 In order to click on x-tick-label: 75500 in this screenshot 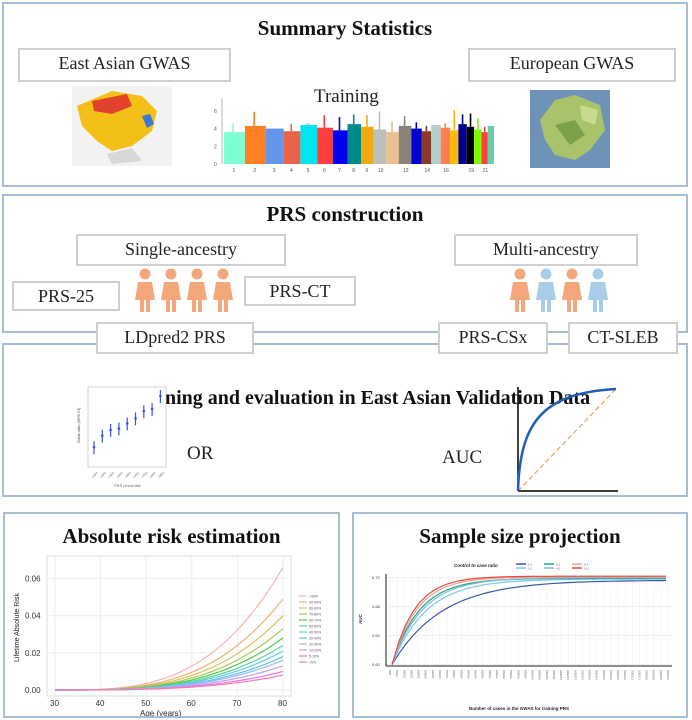, I will do `click(497, 674)`.